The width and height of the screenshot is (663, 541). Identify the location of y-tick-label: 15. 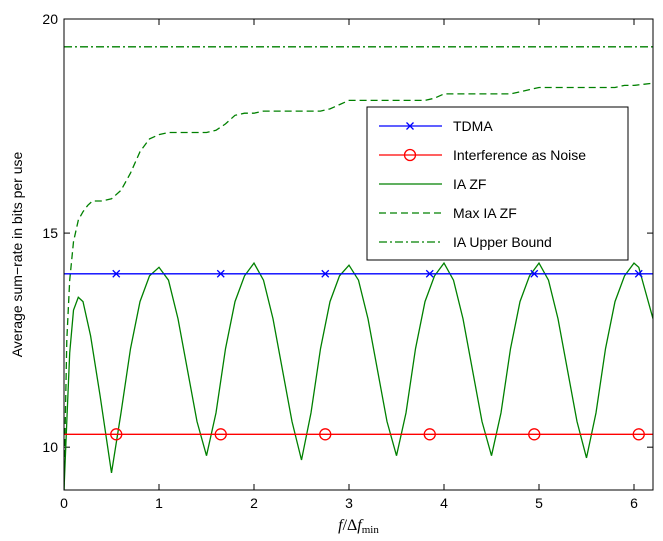
(50, 233).